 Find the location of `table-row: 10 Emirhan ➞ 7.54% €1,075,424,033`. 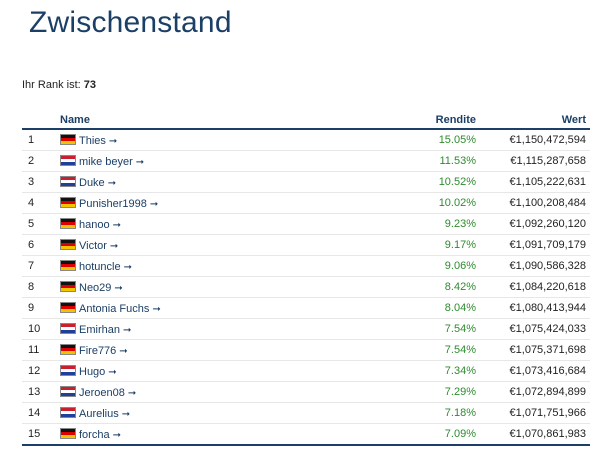

table-row: 10 Emirhan ➞ 7.54% €1,075,424,033 is located at coordinates (306, 329).